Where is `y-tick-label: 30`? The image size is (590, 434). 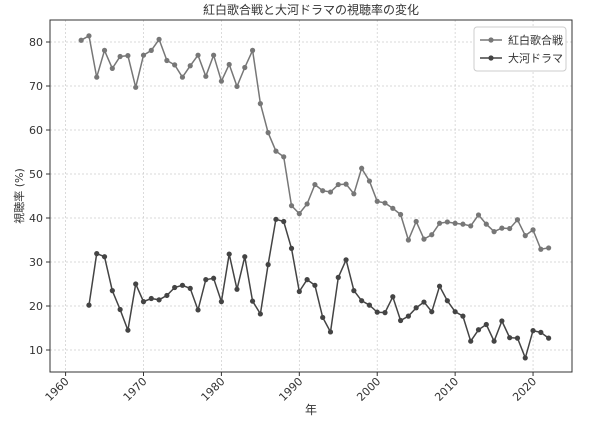
y-tick-label: 30 is located at coordinates (36, 262).